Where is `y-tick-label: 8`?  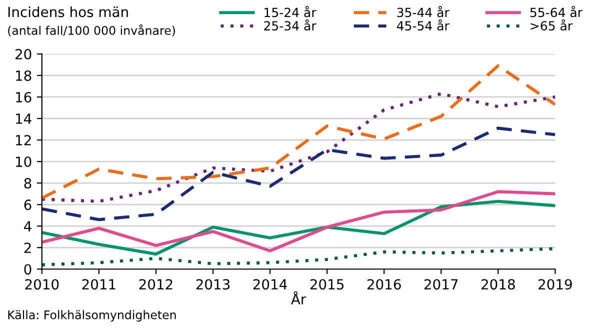
y-tick-label: 8 is located at coordinates (28, 183).